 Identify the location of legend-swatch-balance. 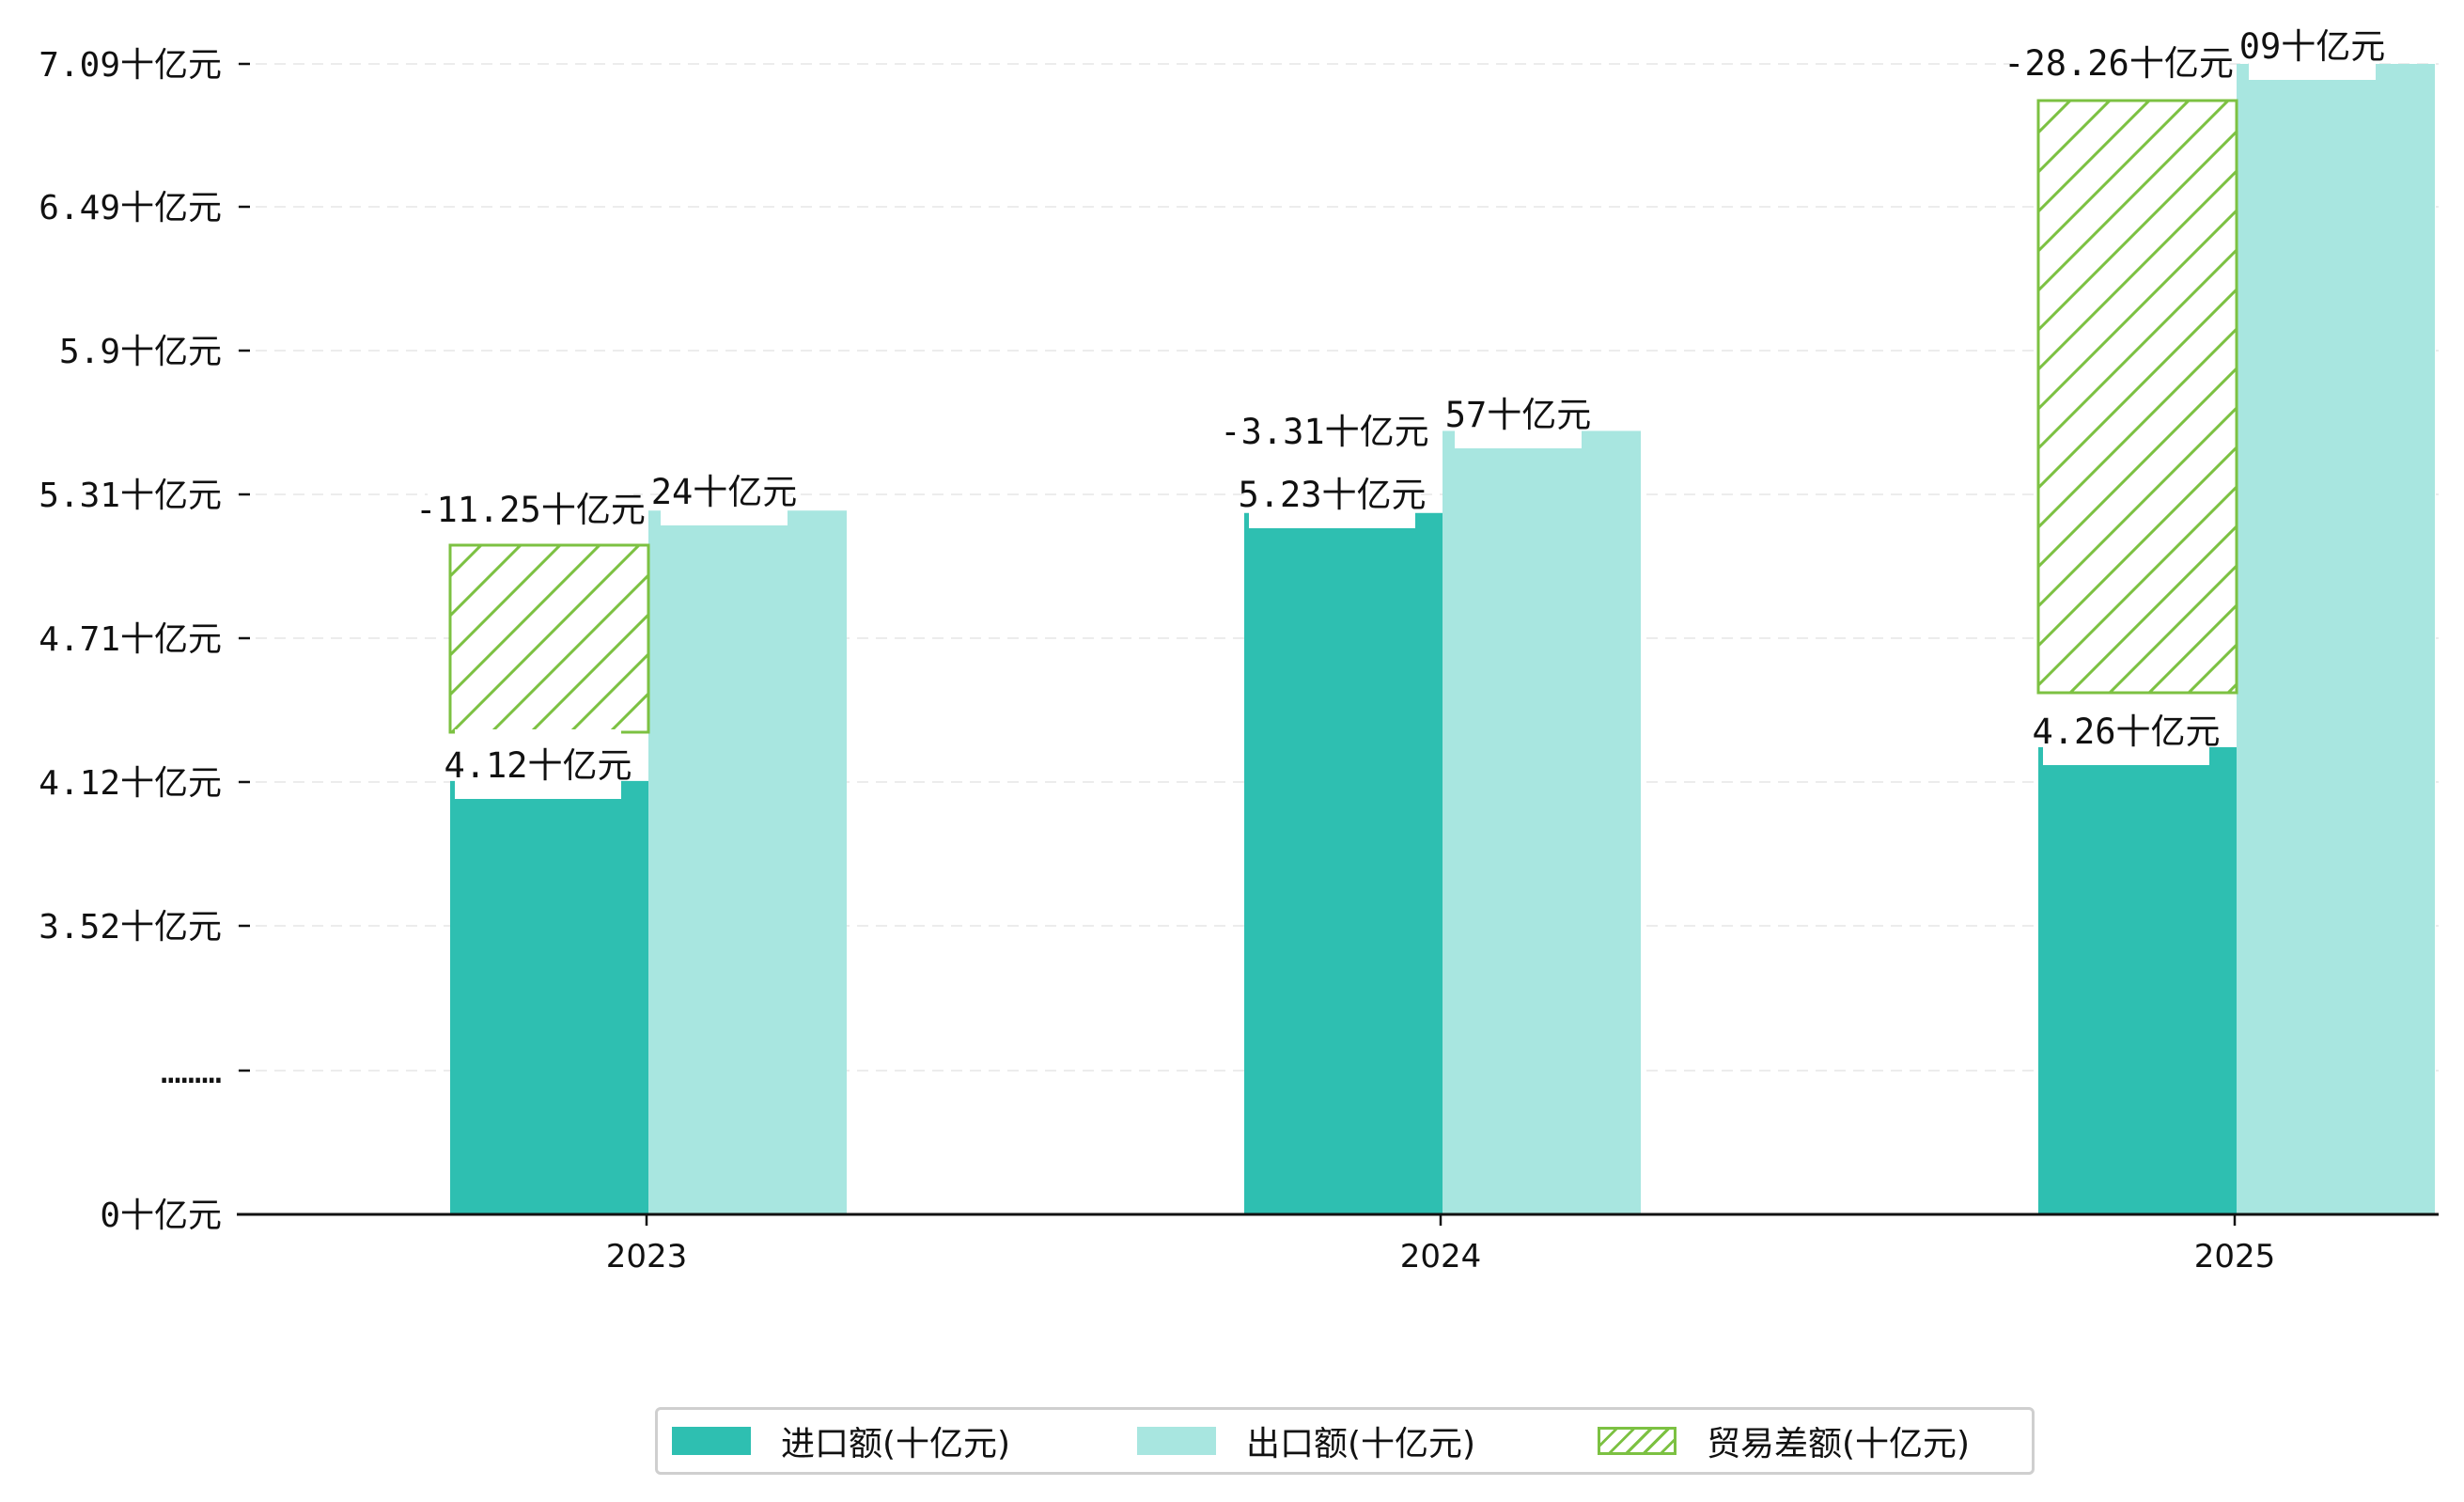
(1637, 1441).